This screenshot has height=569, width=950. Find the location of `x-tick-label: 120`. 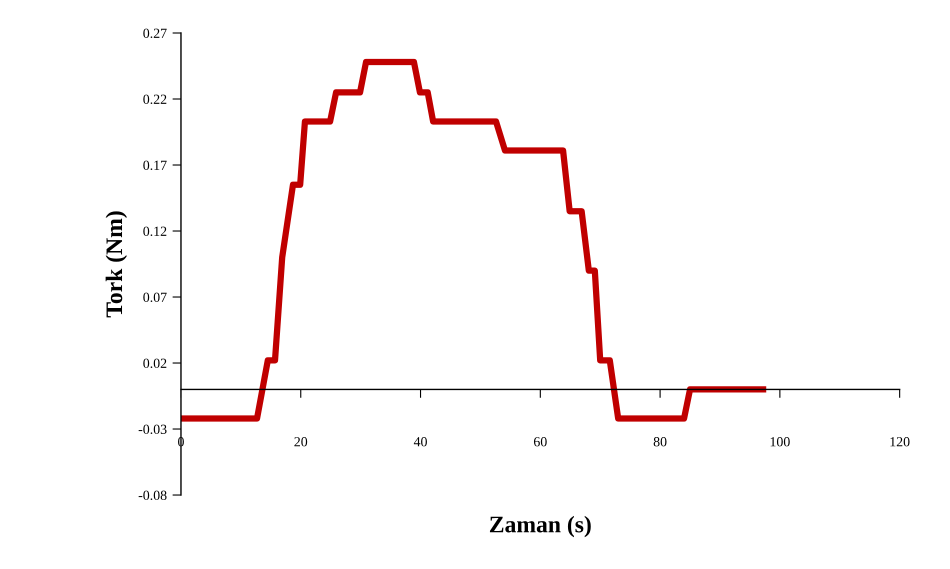

x-tick-label: 120 is located at coordinates (900, 441).